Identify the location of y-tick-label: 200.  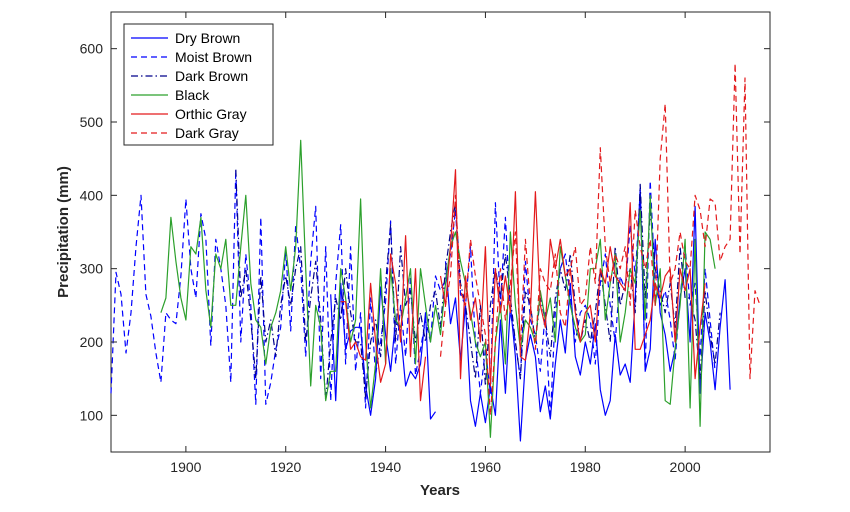
(92, 342).